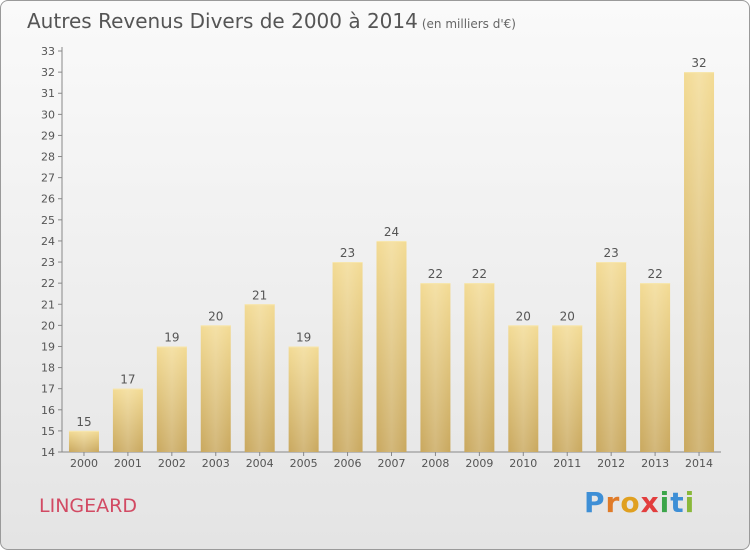  Describe the element at coordinates (259, 295) in the screenshot. I see `bar-value-label: 21` at that location.